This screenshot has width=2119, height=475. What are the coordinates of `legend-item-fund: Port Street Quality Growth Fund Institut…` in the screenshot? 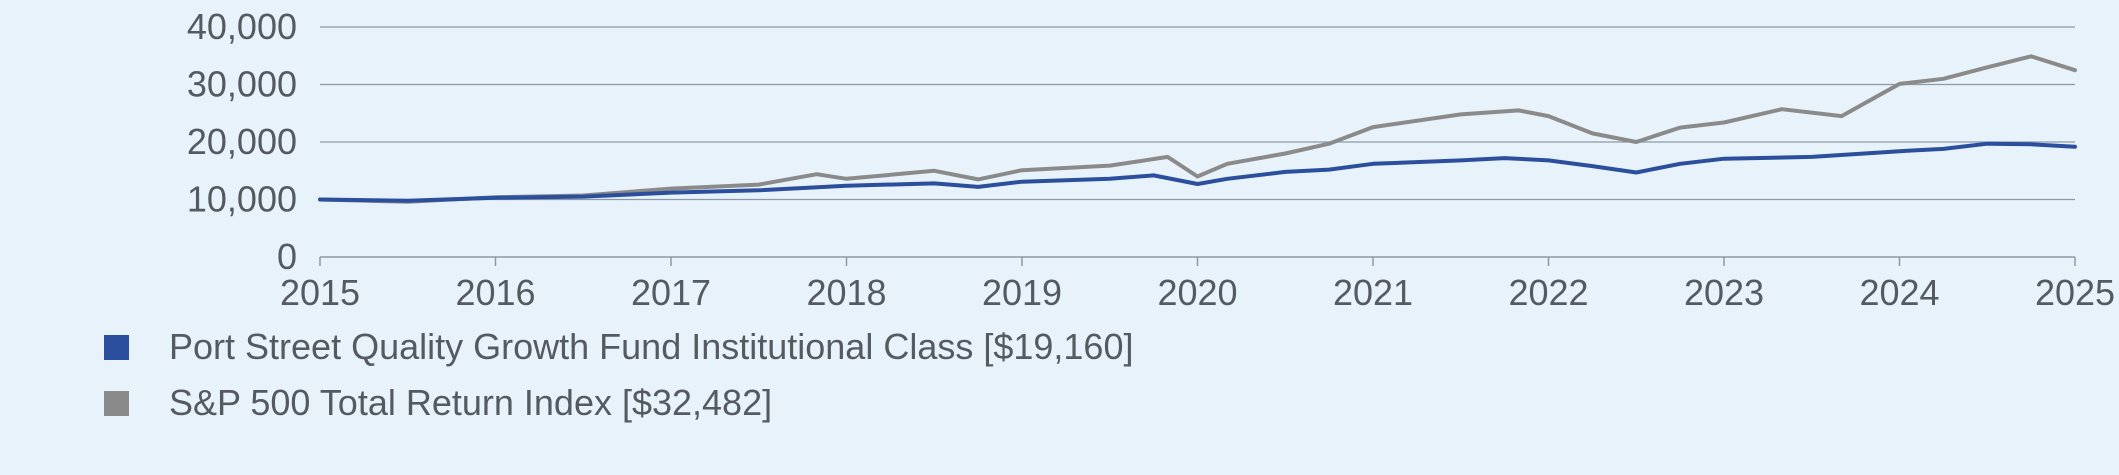 It's located at (618, 347).